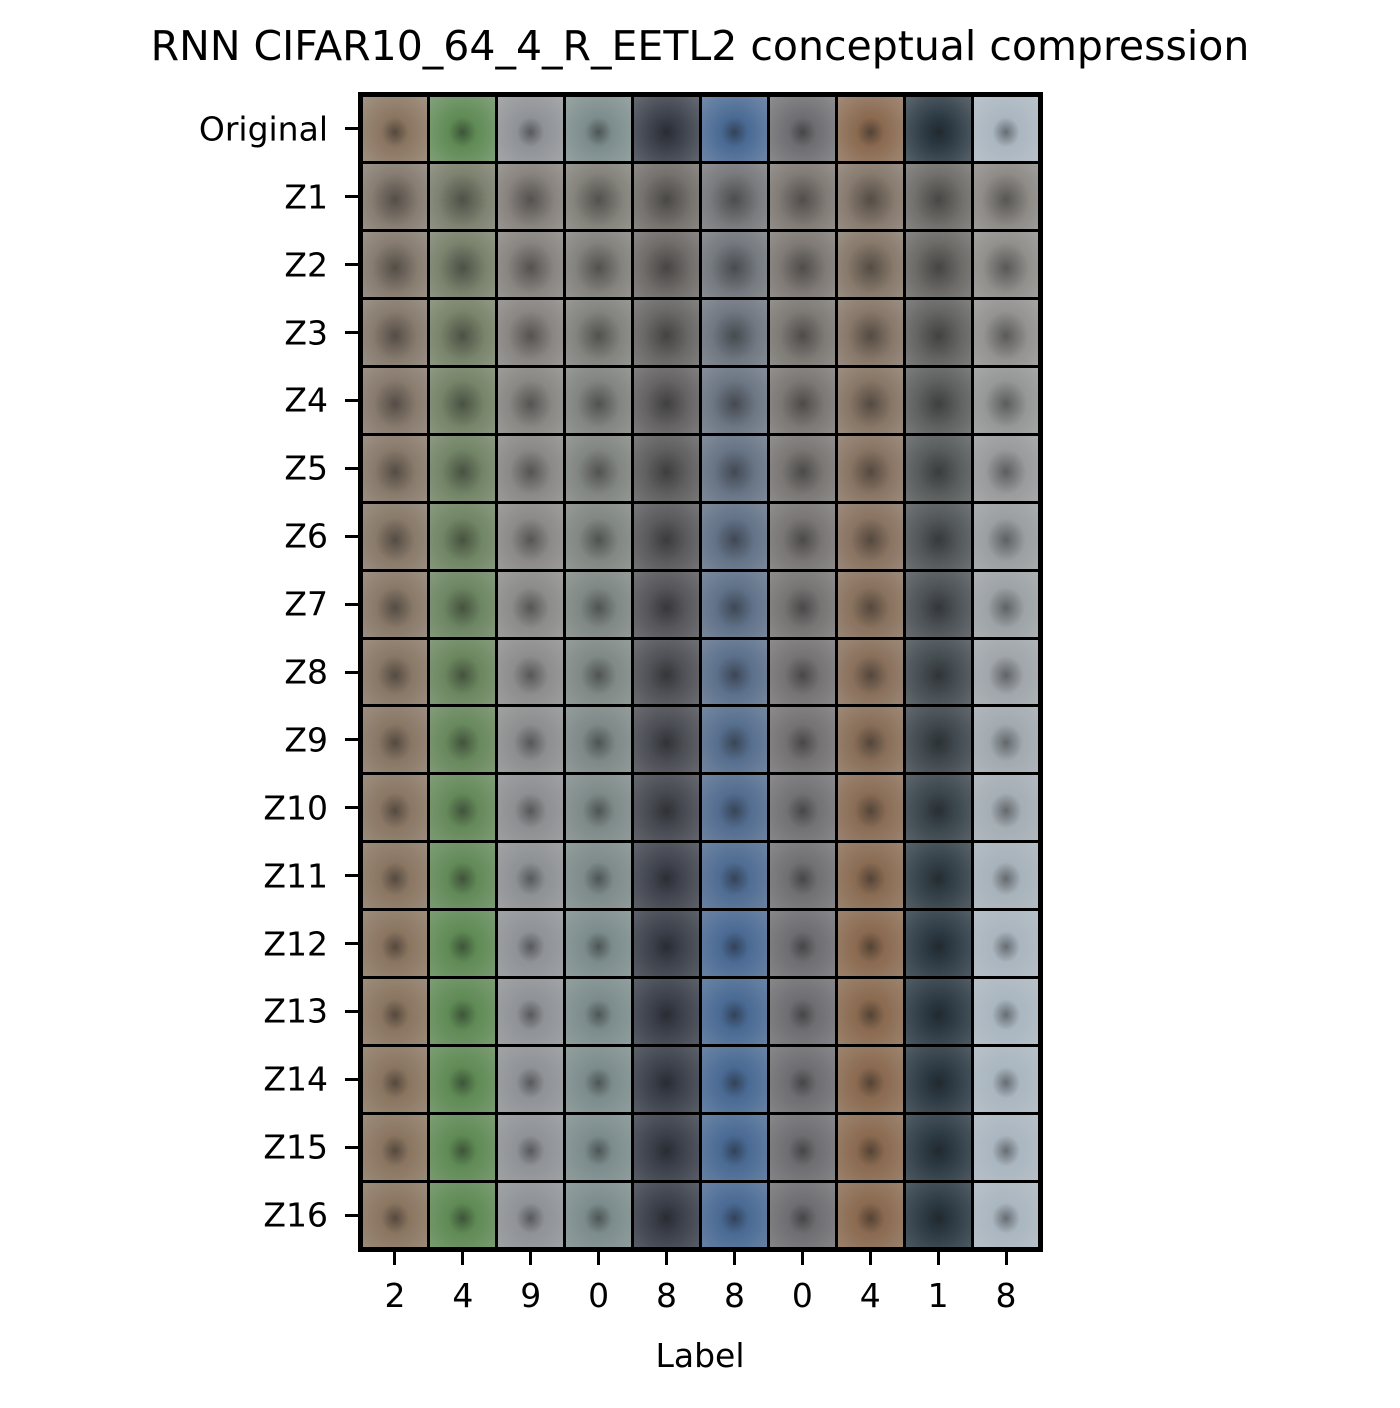  What do you see at coordinates (938, 1295) in the screenshot?
I see `x-tick-label: 1` at bounding box center [938, 1295].